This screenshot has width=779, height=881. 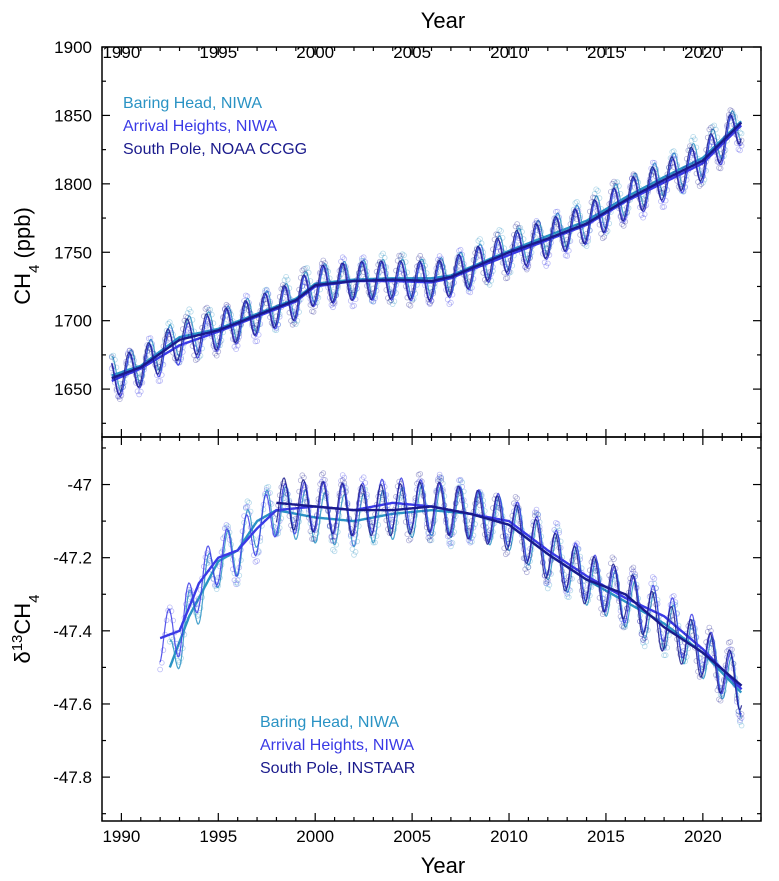 I want to click on ch4-y-title-unit: (ppb), so click(x=22, y=235).